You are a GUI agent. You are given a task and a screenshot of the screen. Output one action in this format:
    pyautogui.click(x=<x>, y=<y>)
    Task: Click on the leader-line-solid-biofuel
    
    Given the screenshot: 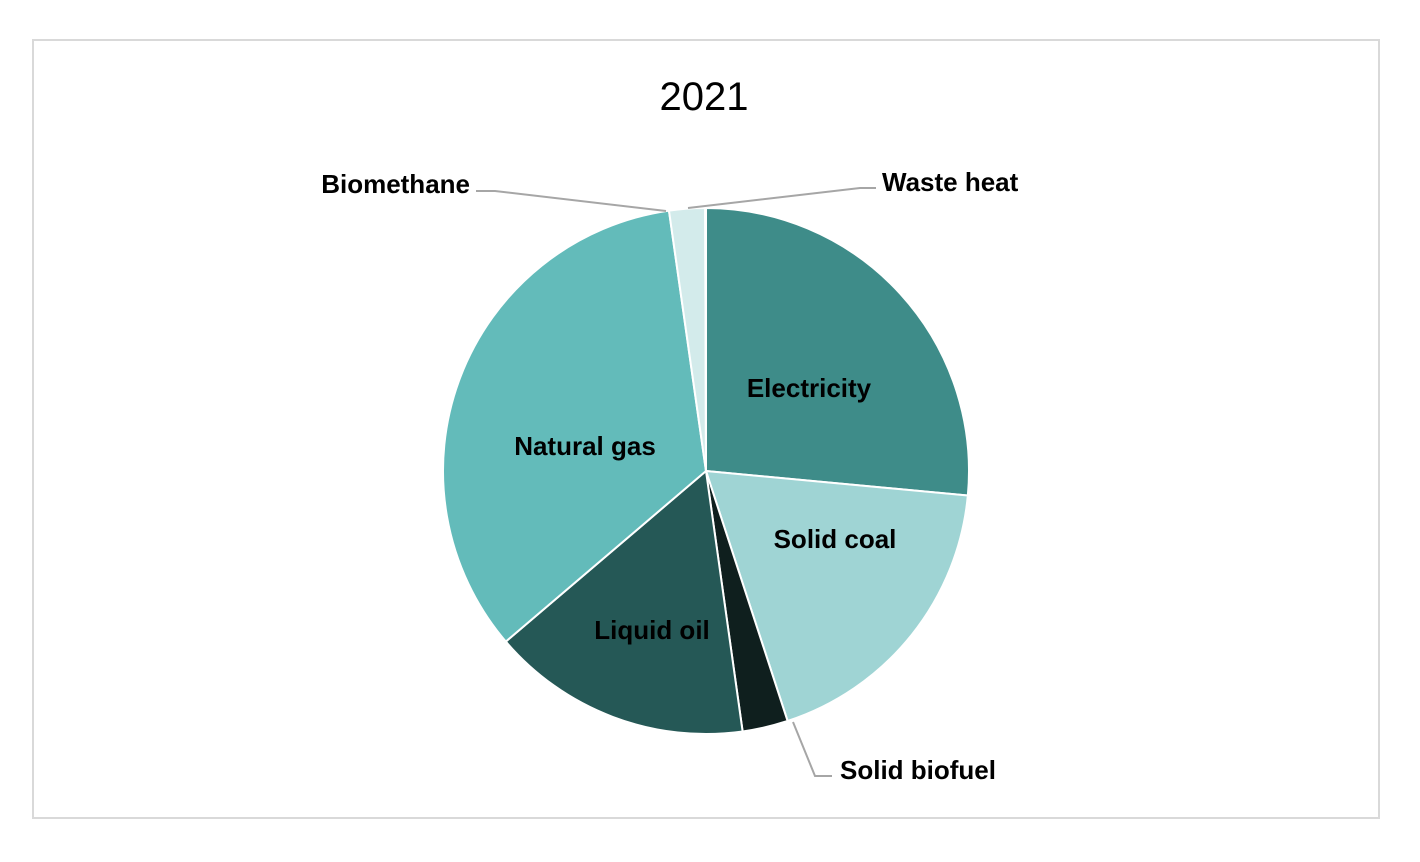 What is the action you would take?
    pyautogui.click(x=812, y=749)
    